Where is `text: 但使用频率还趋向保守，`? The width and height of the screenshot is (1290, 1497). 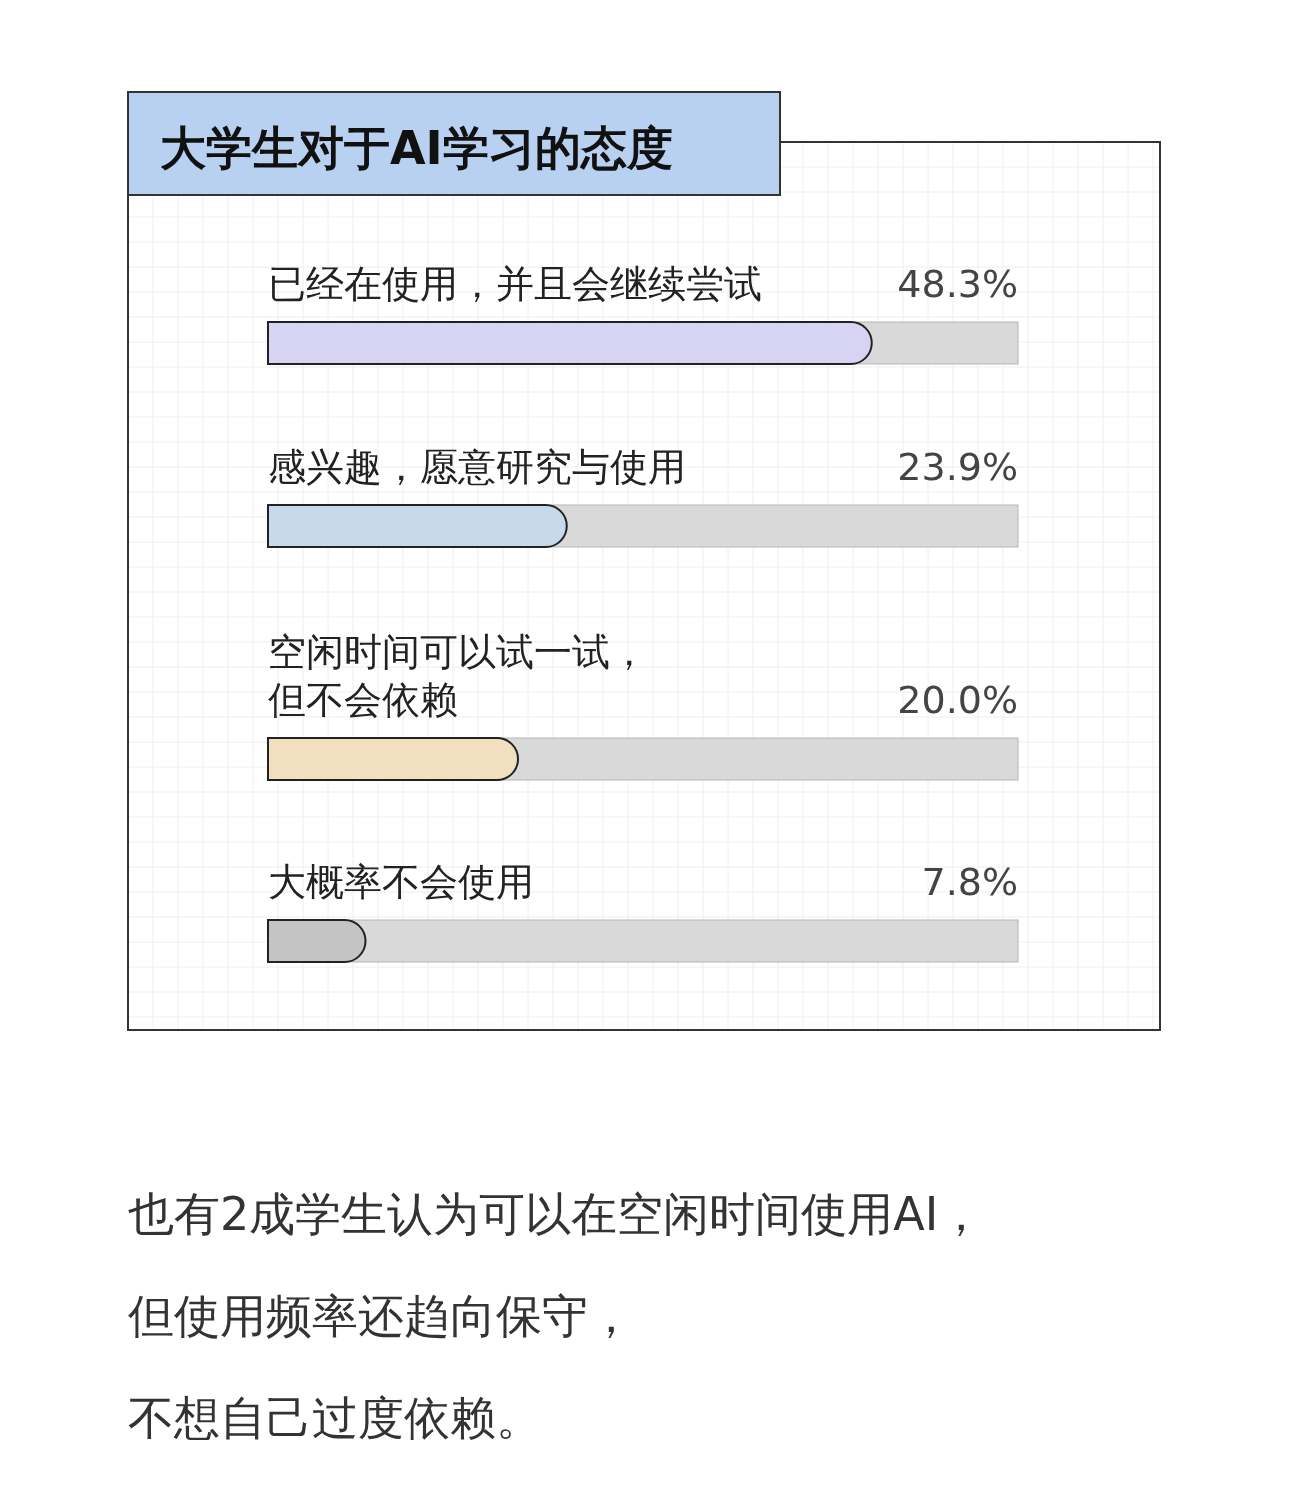 text: 但使用频率还趋向保守， is located at coordinates (381, 1316).